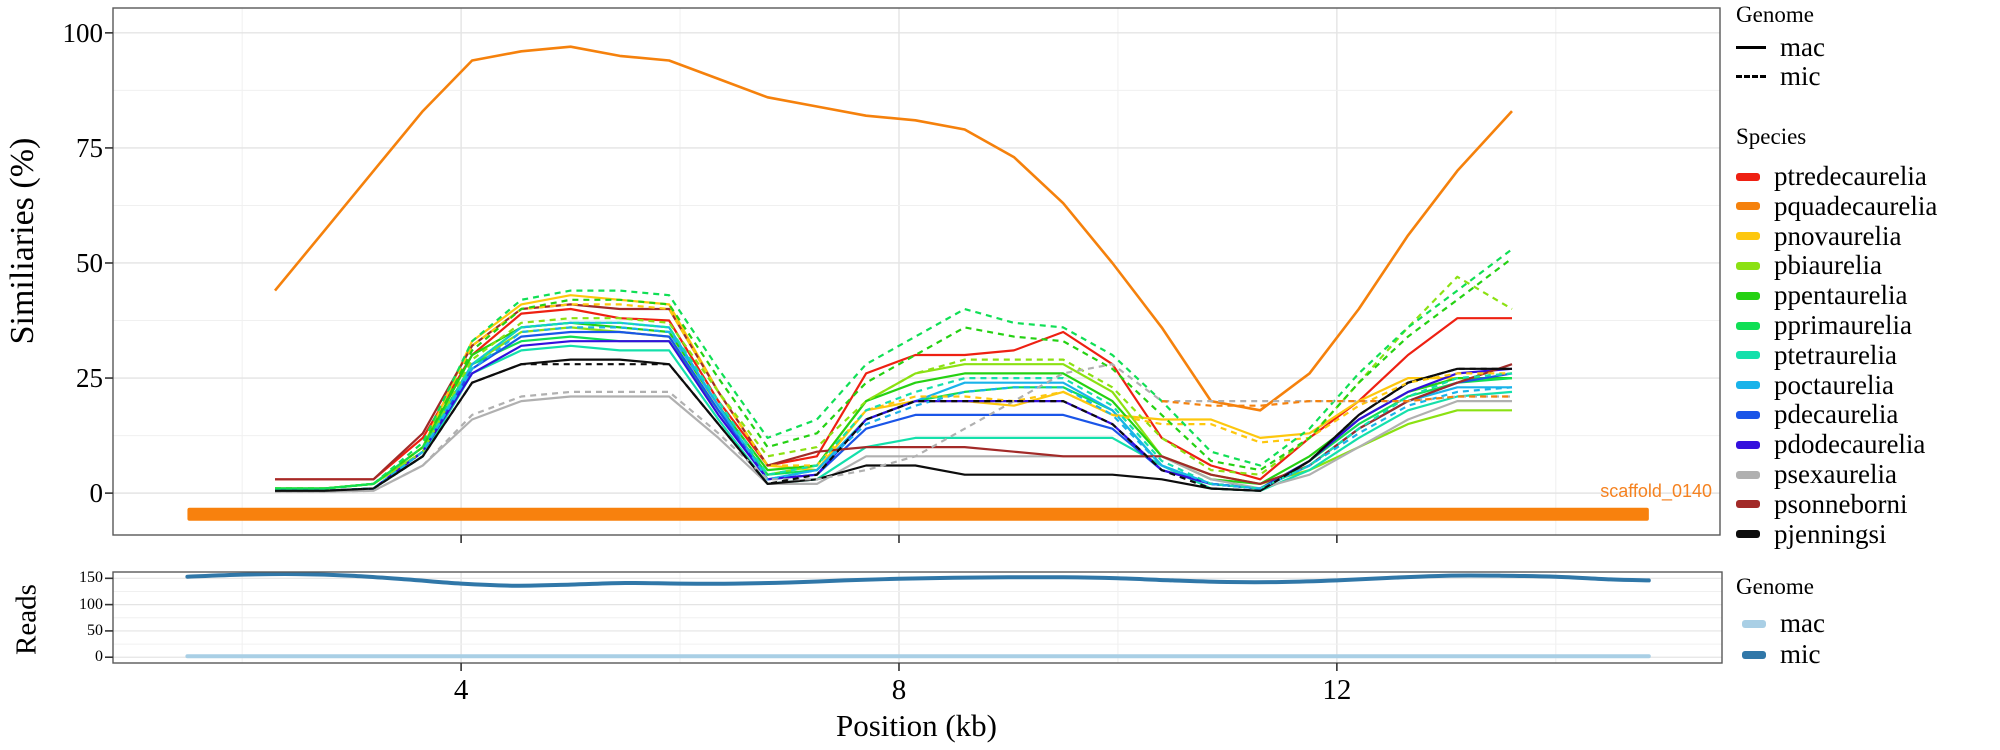  I want to click on legend-item-species-pnovaurelia: pnovaurelia, so click(1819, 235).